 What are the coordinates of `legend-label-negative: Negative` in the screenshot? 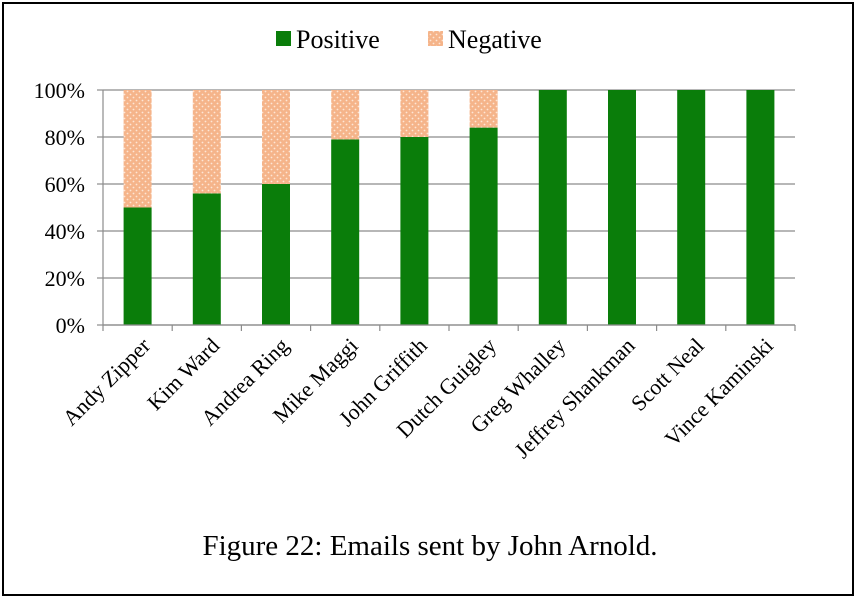 It's located at (495, 39).